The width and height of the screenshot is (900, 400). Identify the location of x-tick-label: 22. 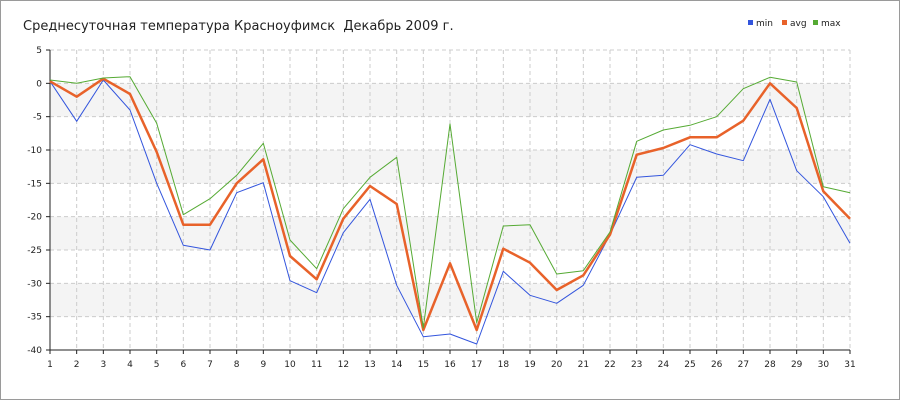
(609, 365).